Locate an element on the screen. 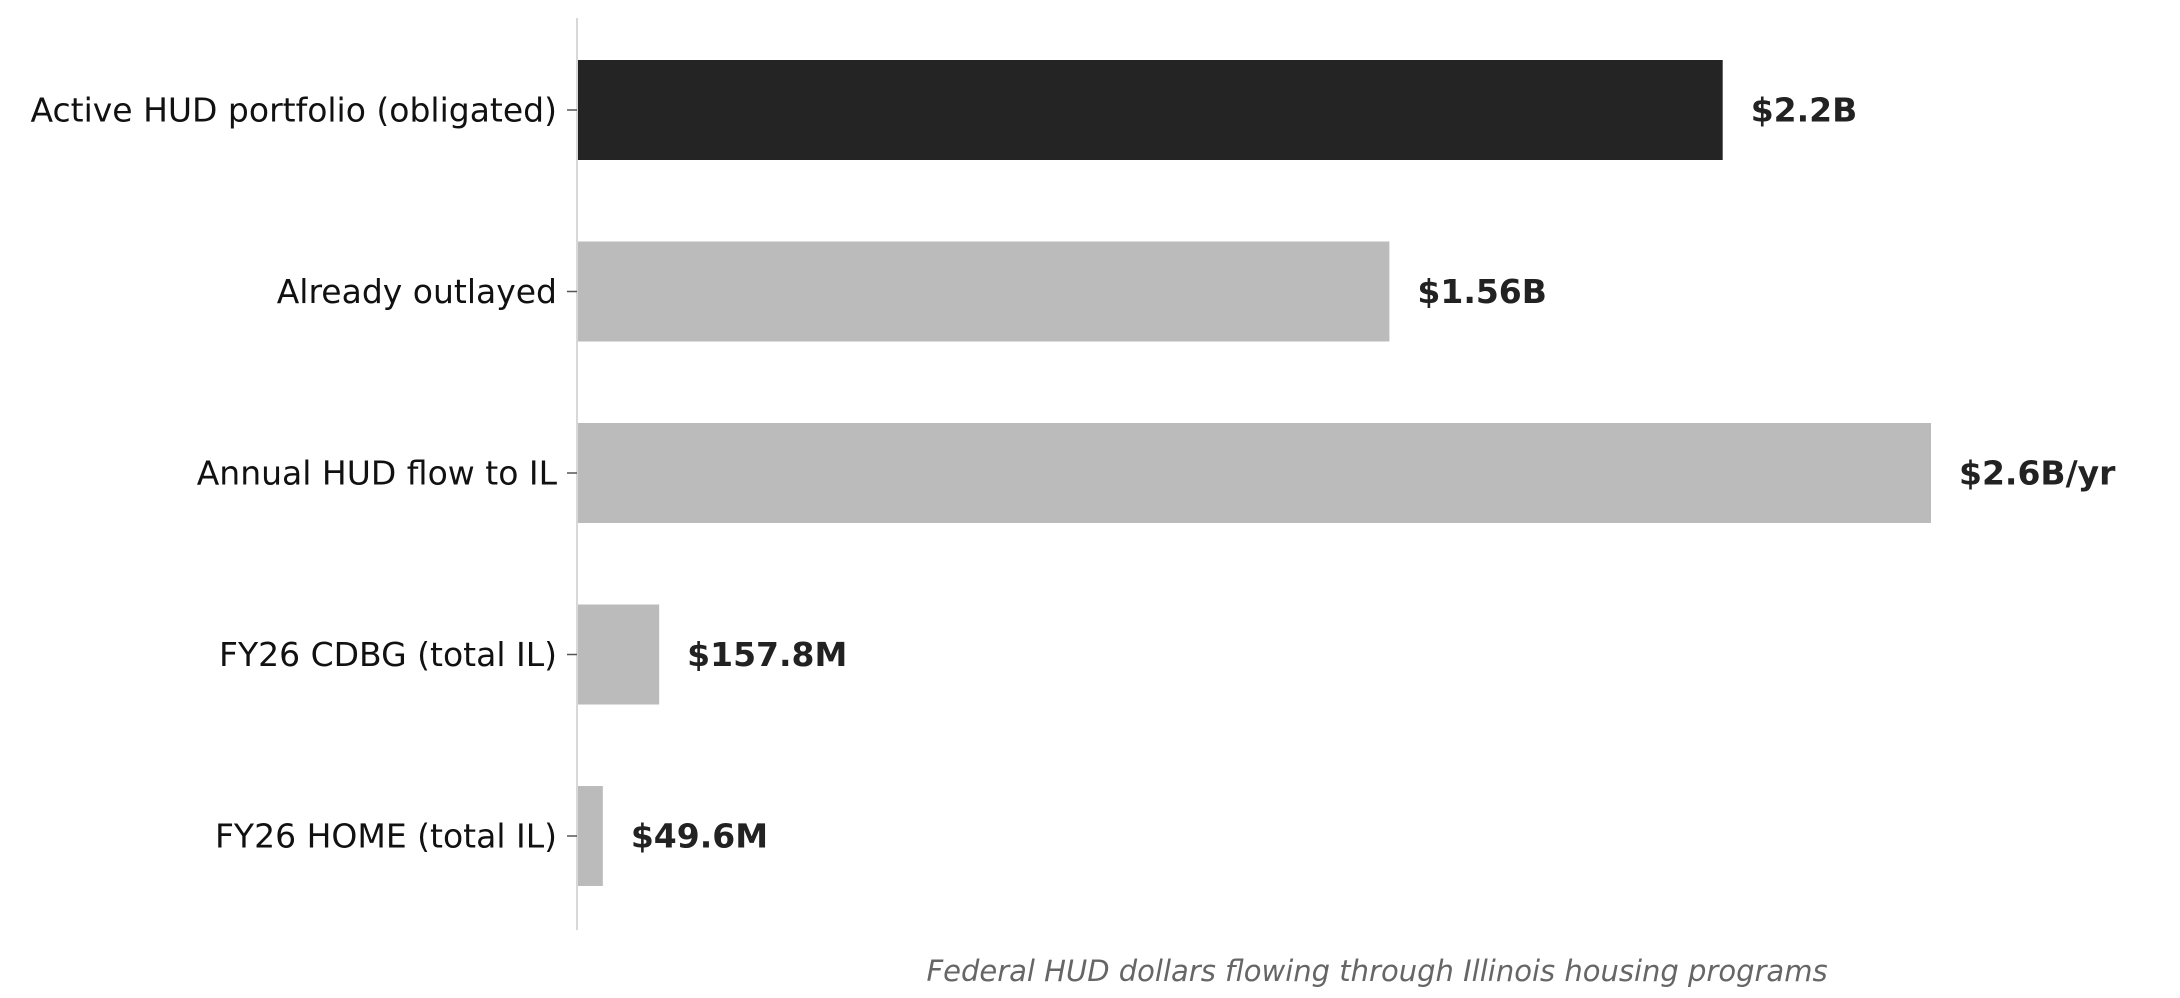 This screenshot has width=2180, height=998. value-label-already-outlayed: $1.56B is located at coordinates (1482, 291).